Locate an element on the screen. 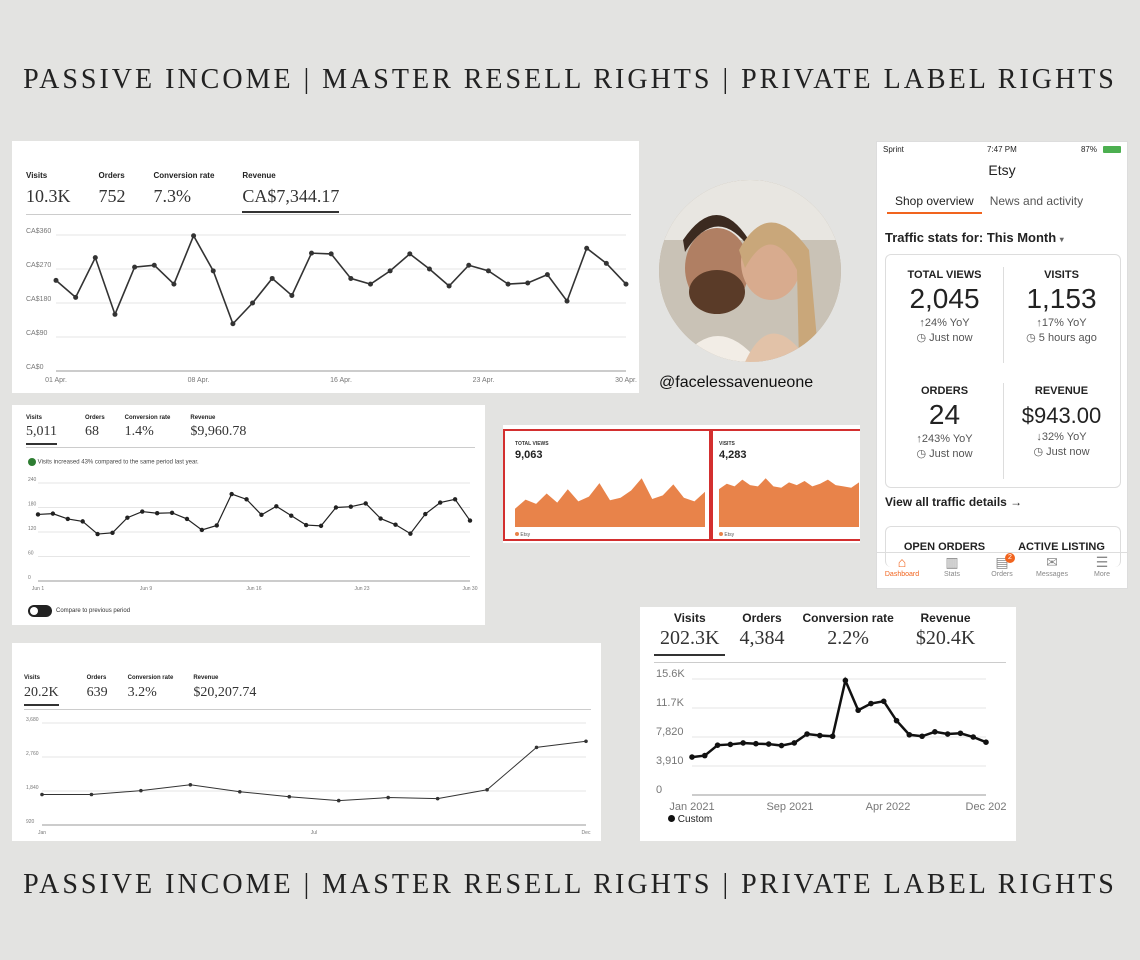 The image size is (1140, 960). stat-visits: Visits 10.3K is located at coordinates (48, 188).